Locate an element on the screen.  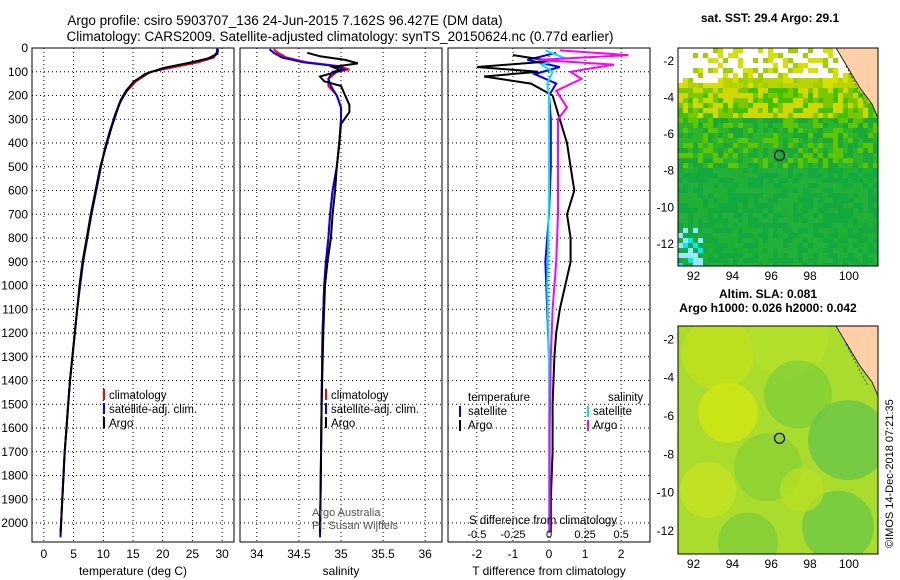
s-tick-label: 0 is located at coordinates (549, 535).